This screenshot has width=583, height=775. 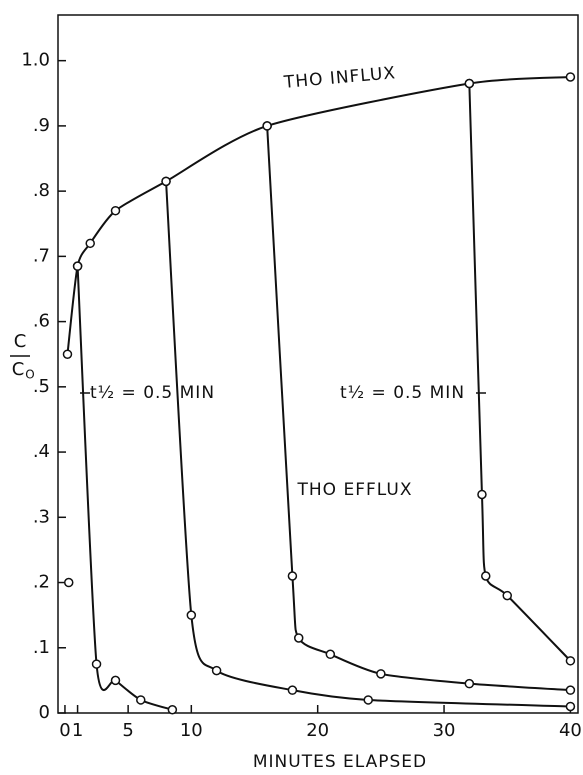 What do you see at coordinates (41, 190) in the screenshot?
I see `y-tick-label: .8` at bounding box center [41, 190].